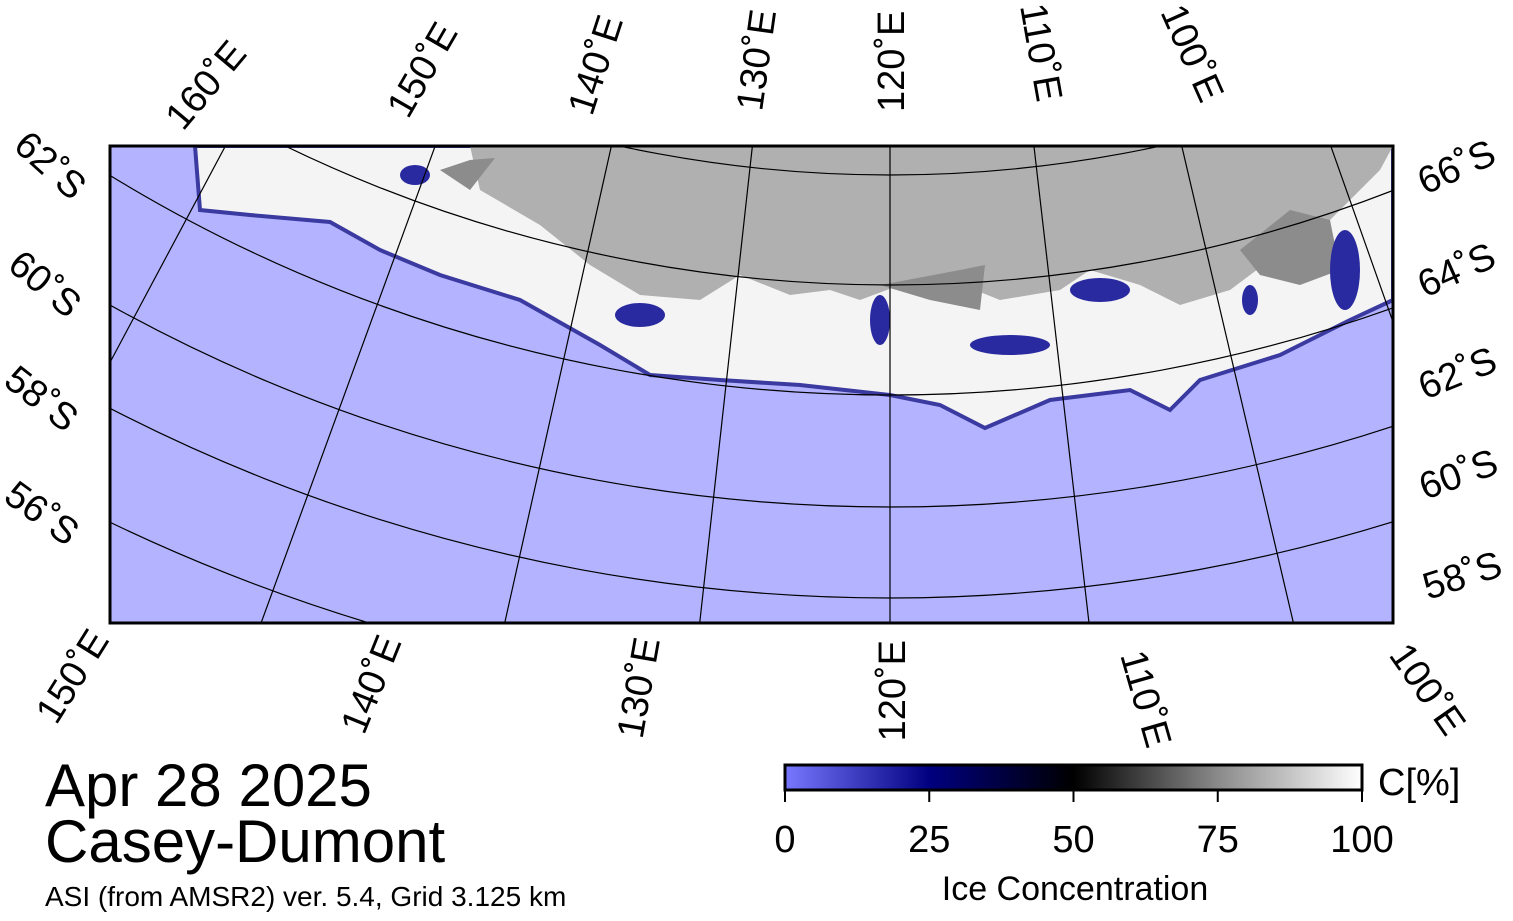  Describe the element at coordinates (206, 85) in the screenshot. I see `lon-label: 160˚E` at that location.